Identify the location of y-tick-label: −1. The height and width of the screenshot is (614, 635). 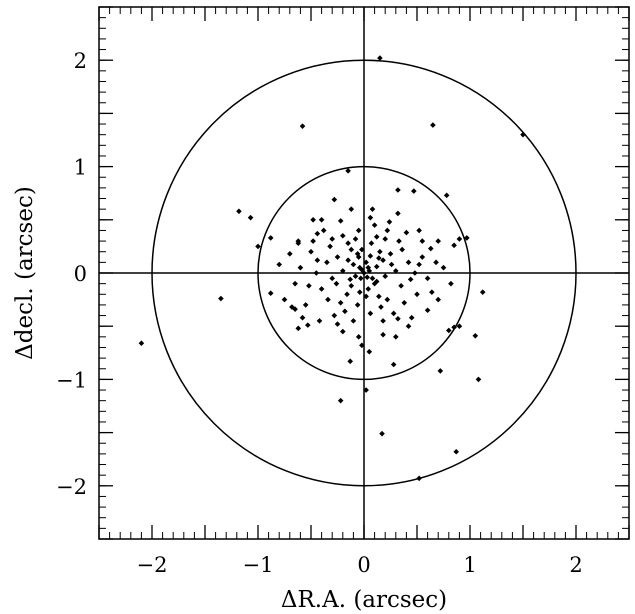
(71, 380).